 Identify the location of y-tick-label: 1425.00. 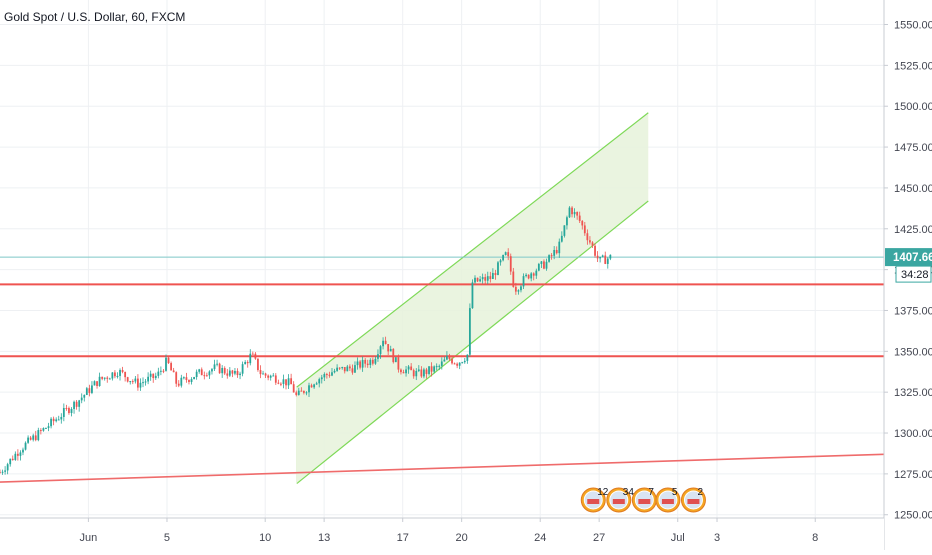
(913, 230).